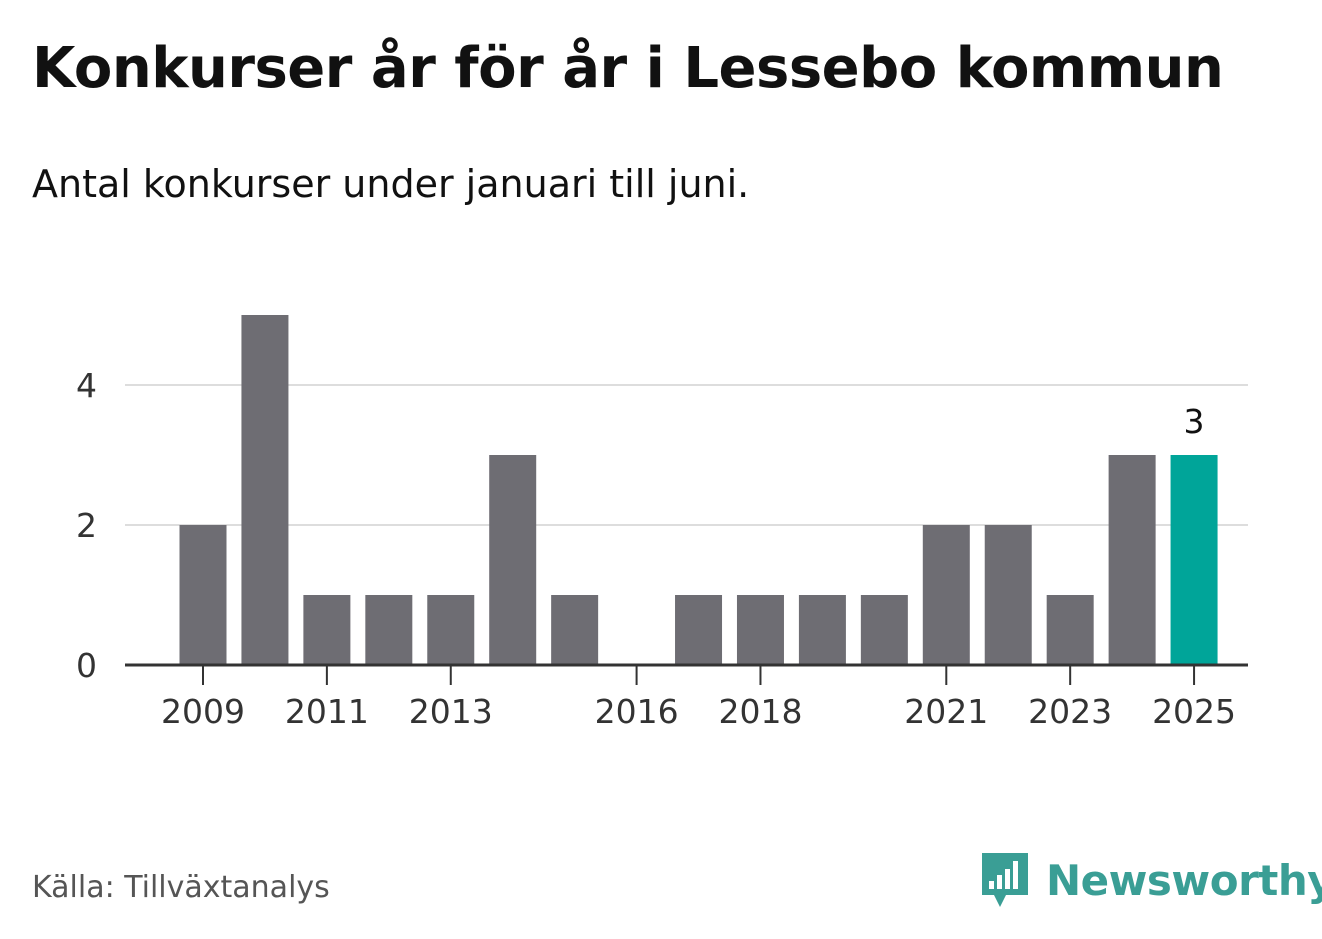 The height and width of the screenshot is (939, 1322). I want to click on bar-2022, so click(1008, 595).